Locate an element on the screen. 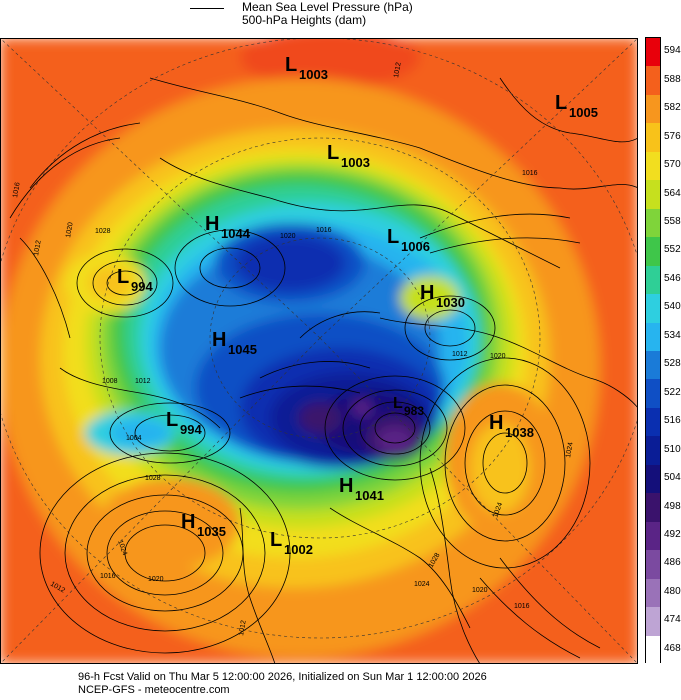  scale-label: 516 is located at coordinates (672, 421).